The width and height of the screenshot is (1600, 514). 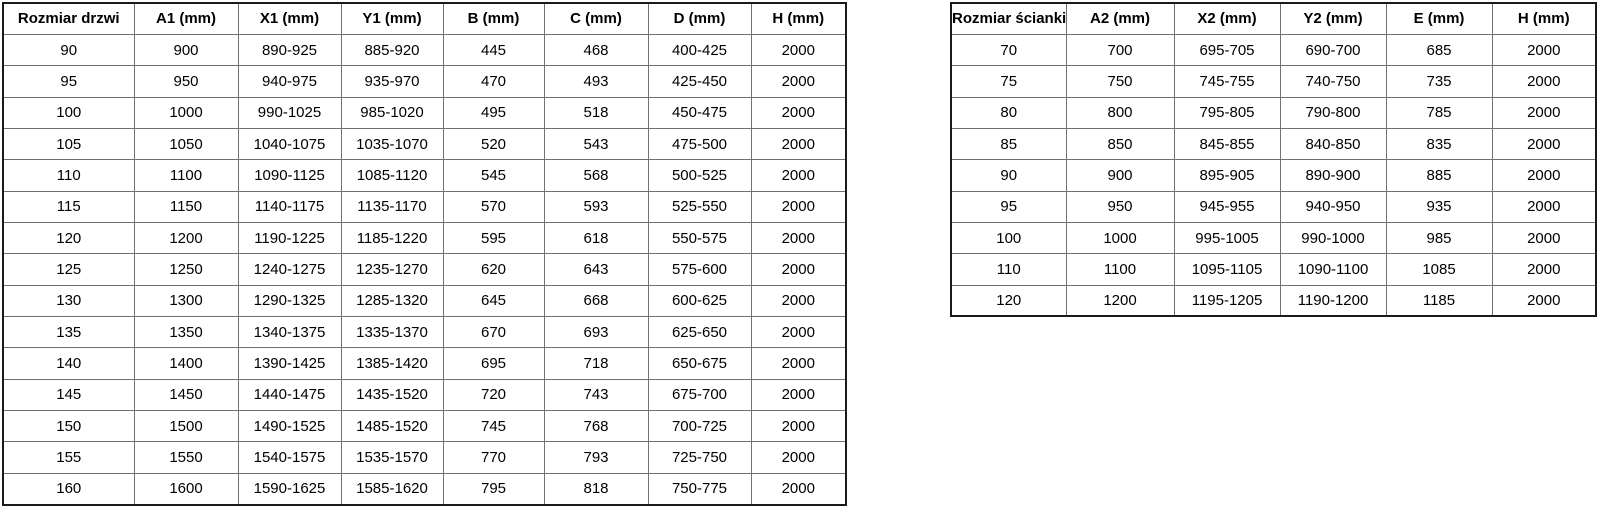 What do you see at coordinates (596, 332) in the screenshot?
I see `table-cell: 693` at bounding box center [596, 332].